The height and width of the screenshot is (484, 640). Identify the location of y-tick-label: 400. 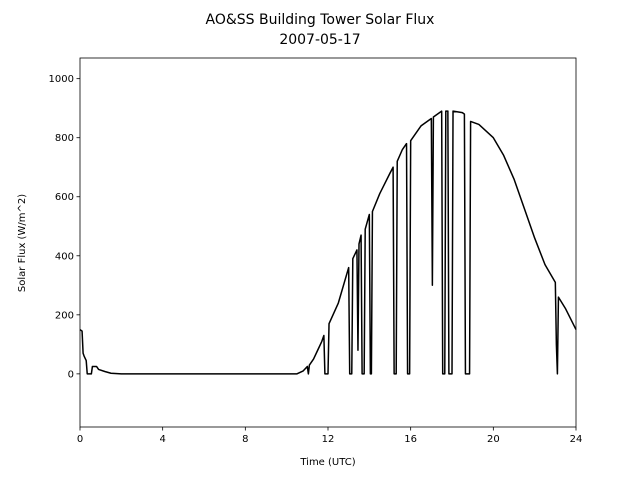
(64, 256).